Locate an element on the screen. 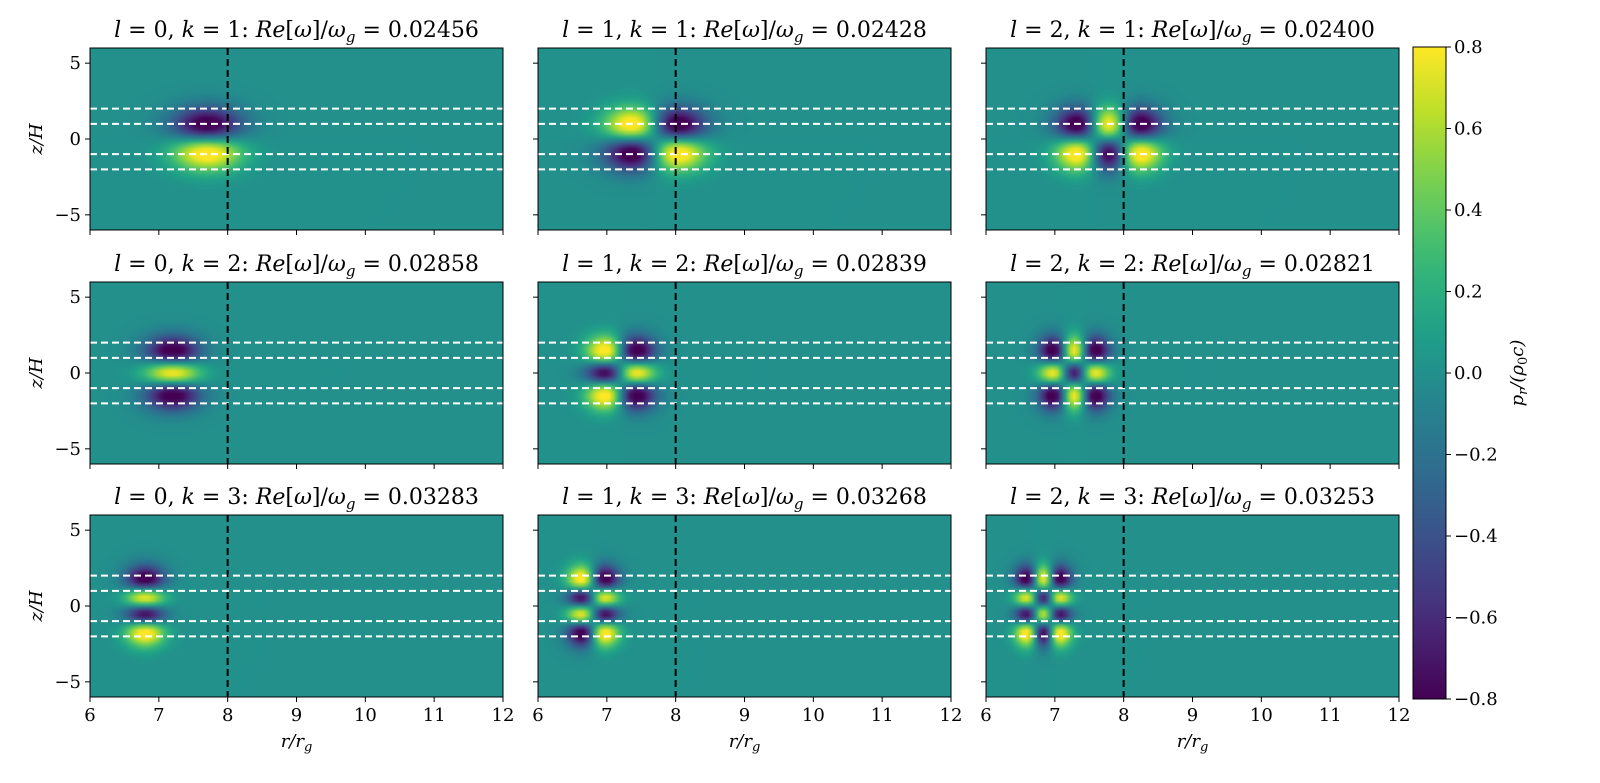 The height and width of the screenshot is (783, 1600). colorbar-tick-label: 0.8 is located at coordinates (1468, 47).